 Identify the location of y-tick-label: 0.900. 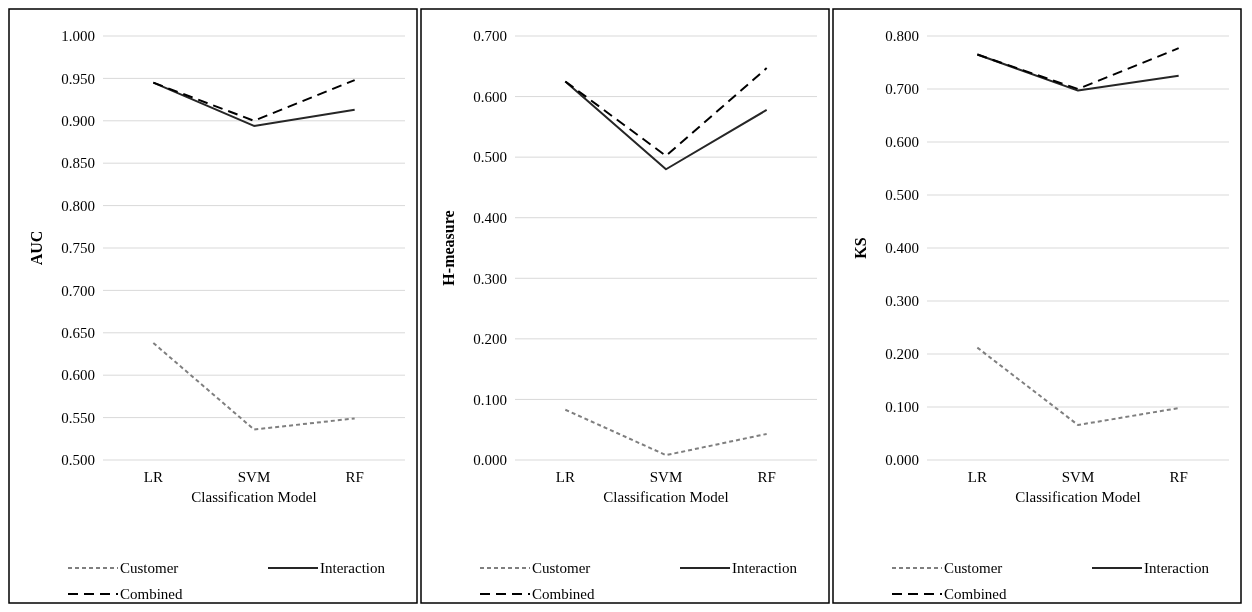
(78, 121).